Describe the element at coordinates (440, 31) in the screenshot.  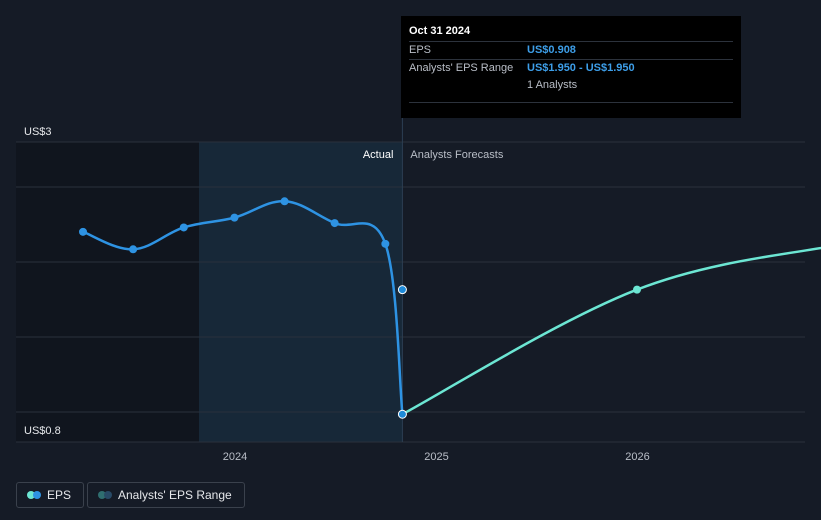
I see `tooltip-date: Oct 31 2024` at that location.